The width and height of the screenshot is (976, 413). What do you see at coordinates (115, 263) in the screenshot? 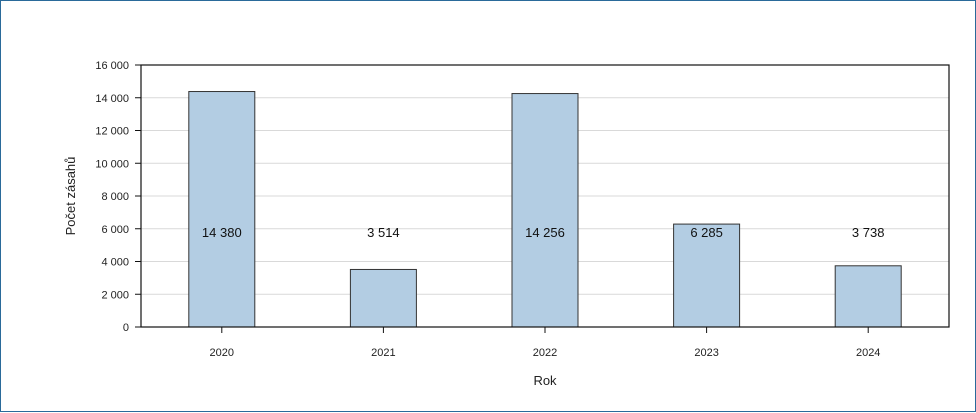
I see `y-tick-label: 4 000` at bounding box center [115, 263].